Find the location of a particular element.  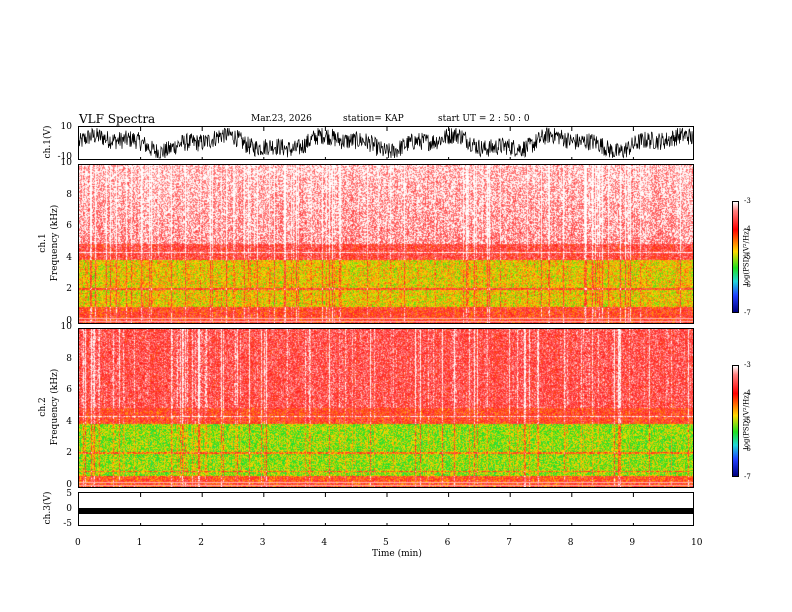

colorbar1-tick-label: -3 is located at coordinates (747, 201).